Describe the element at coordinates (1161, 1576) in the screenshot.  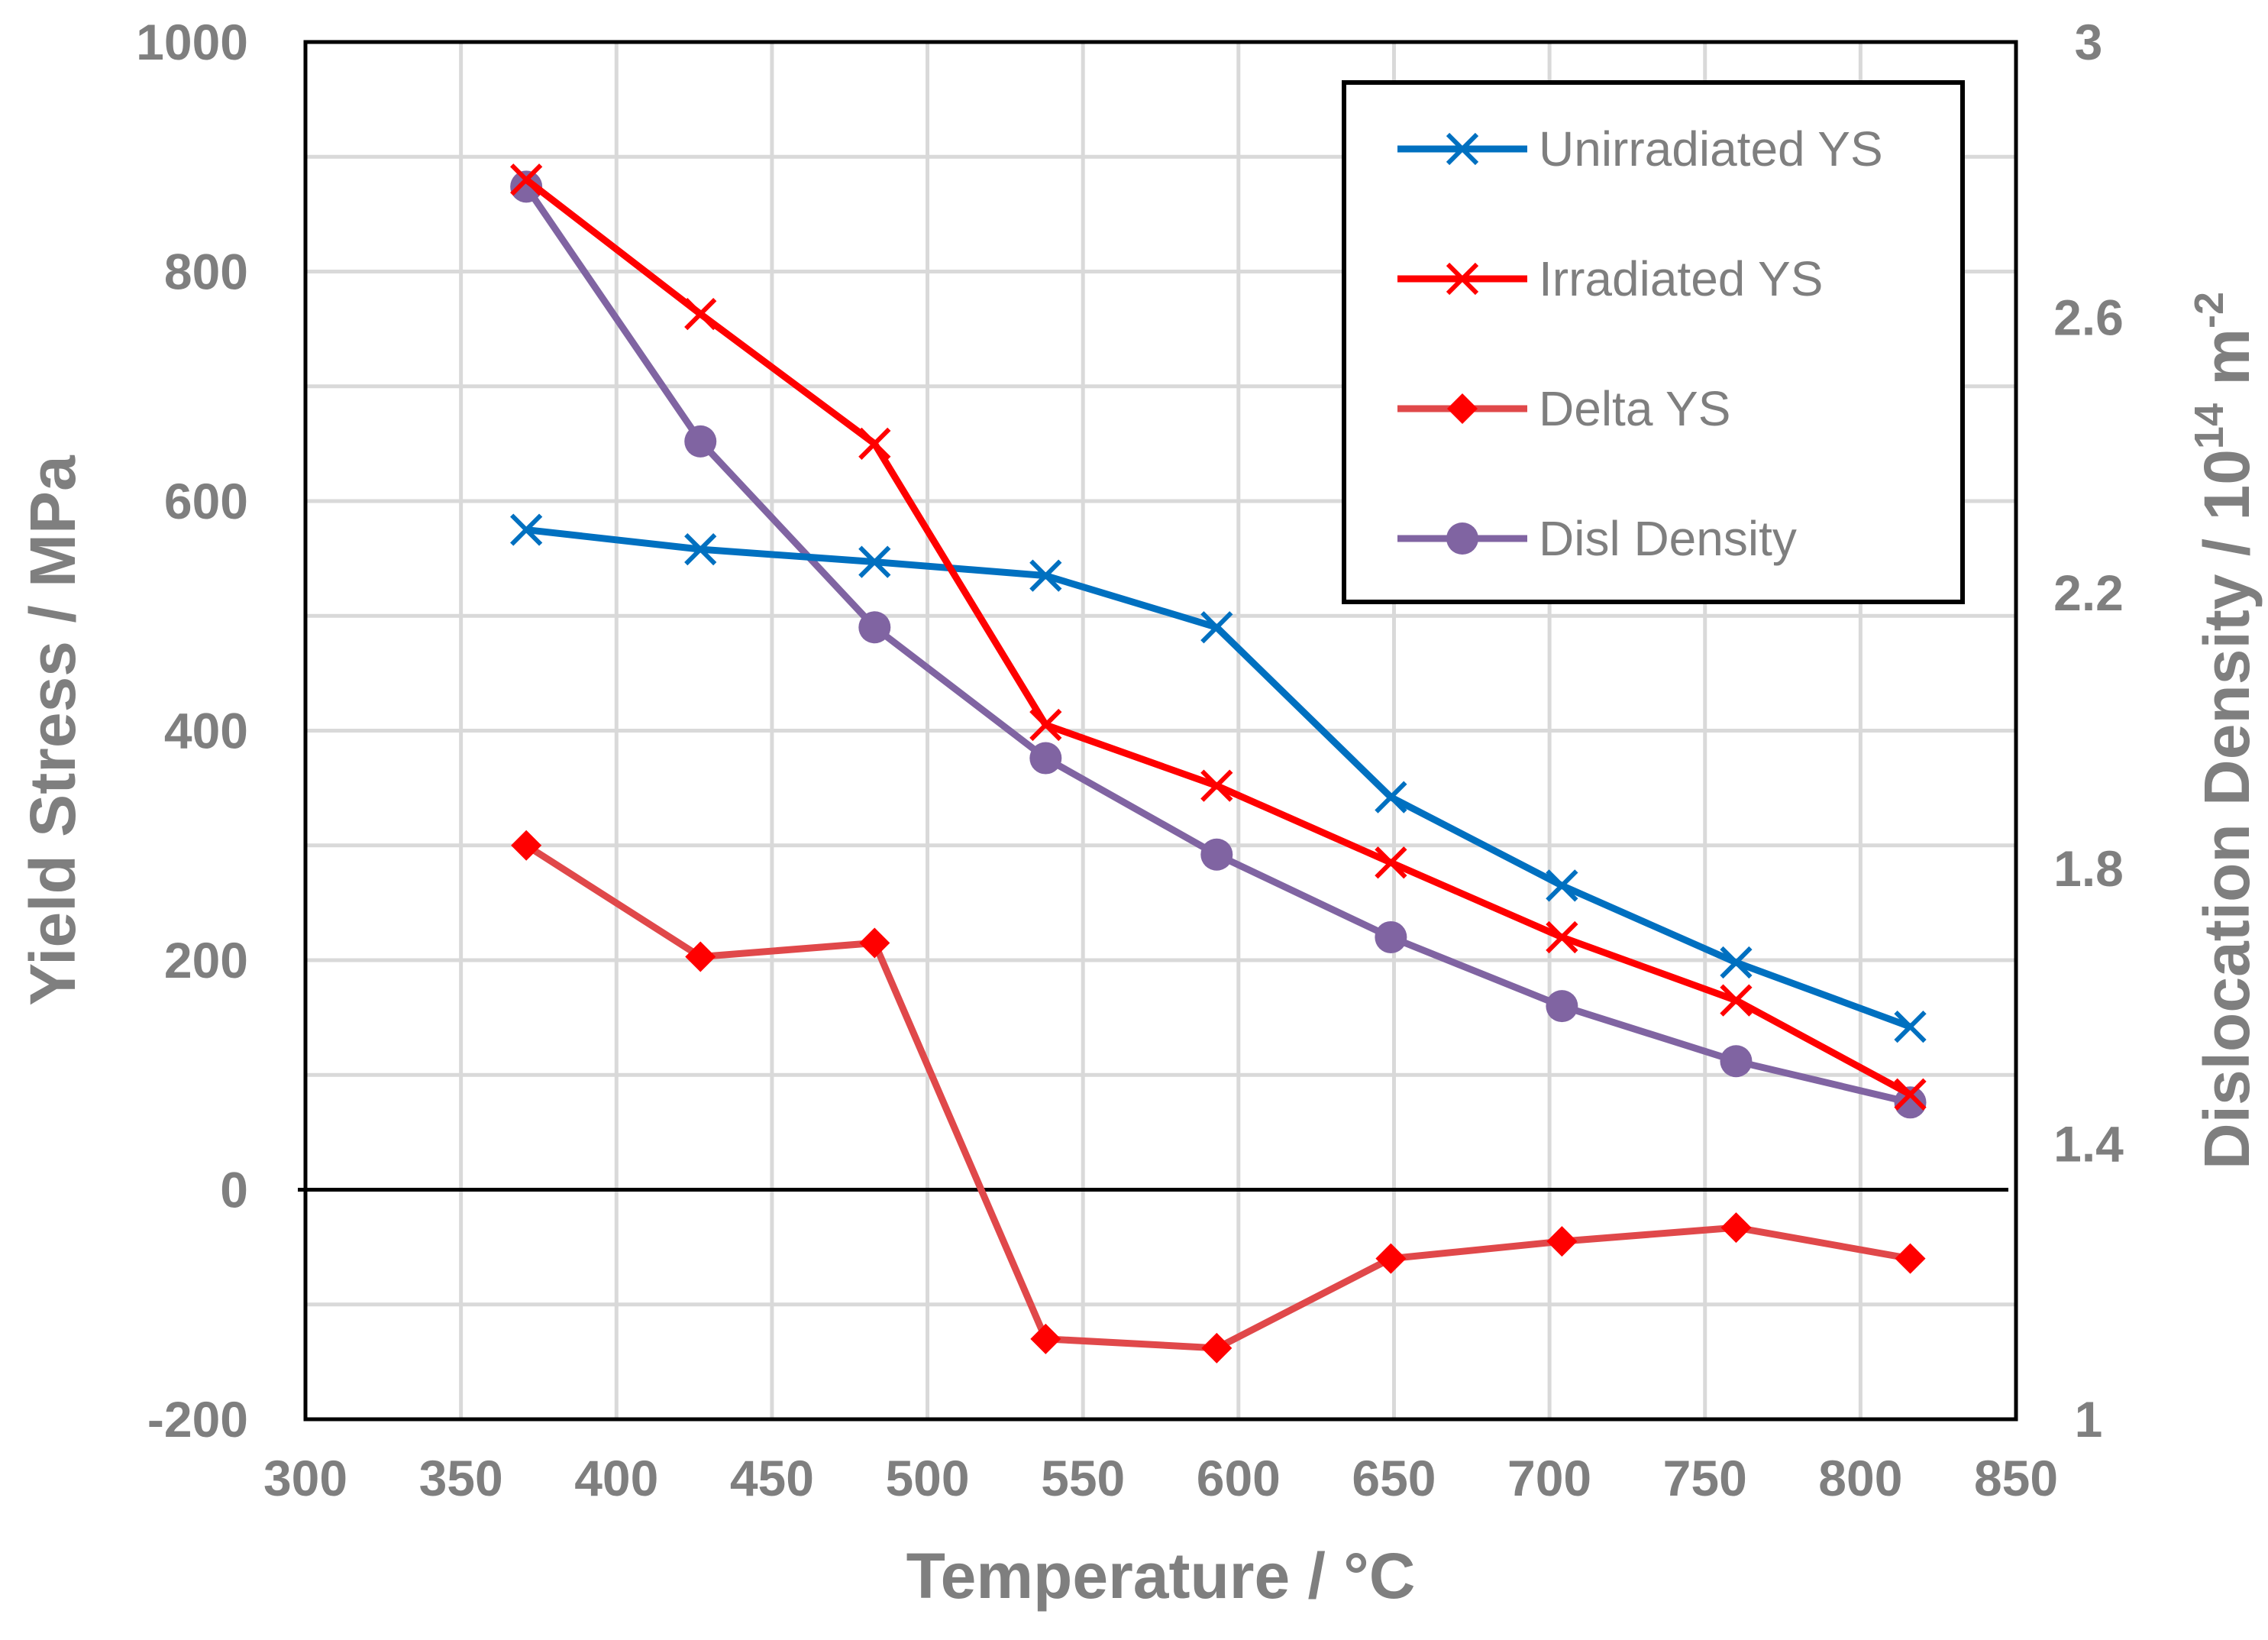
I see `x-axis-title: Temperature / °C` at that location.